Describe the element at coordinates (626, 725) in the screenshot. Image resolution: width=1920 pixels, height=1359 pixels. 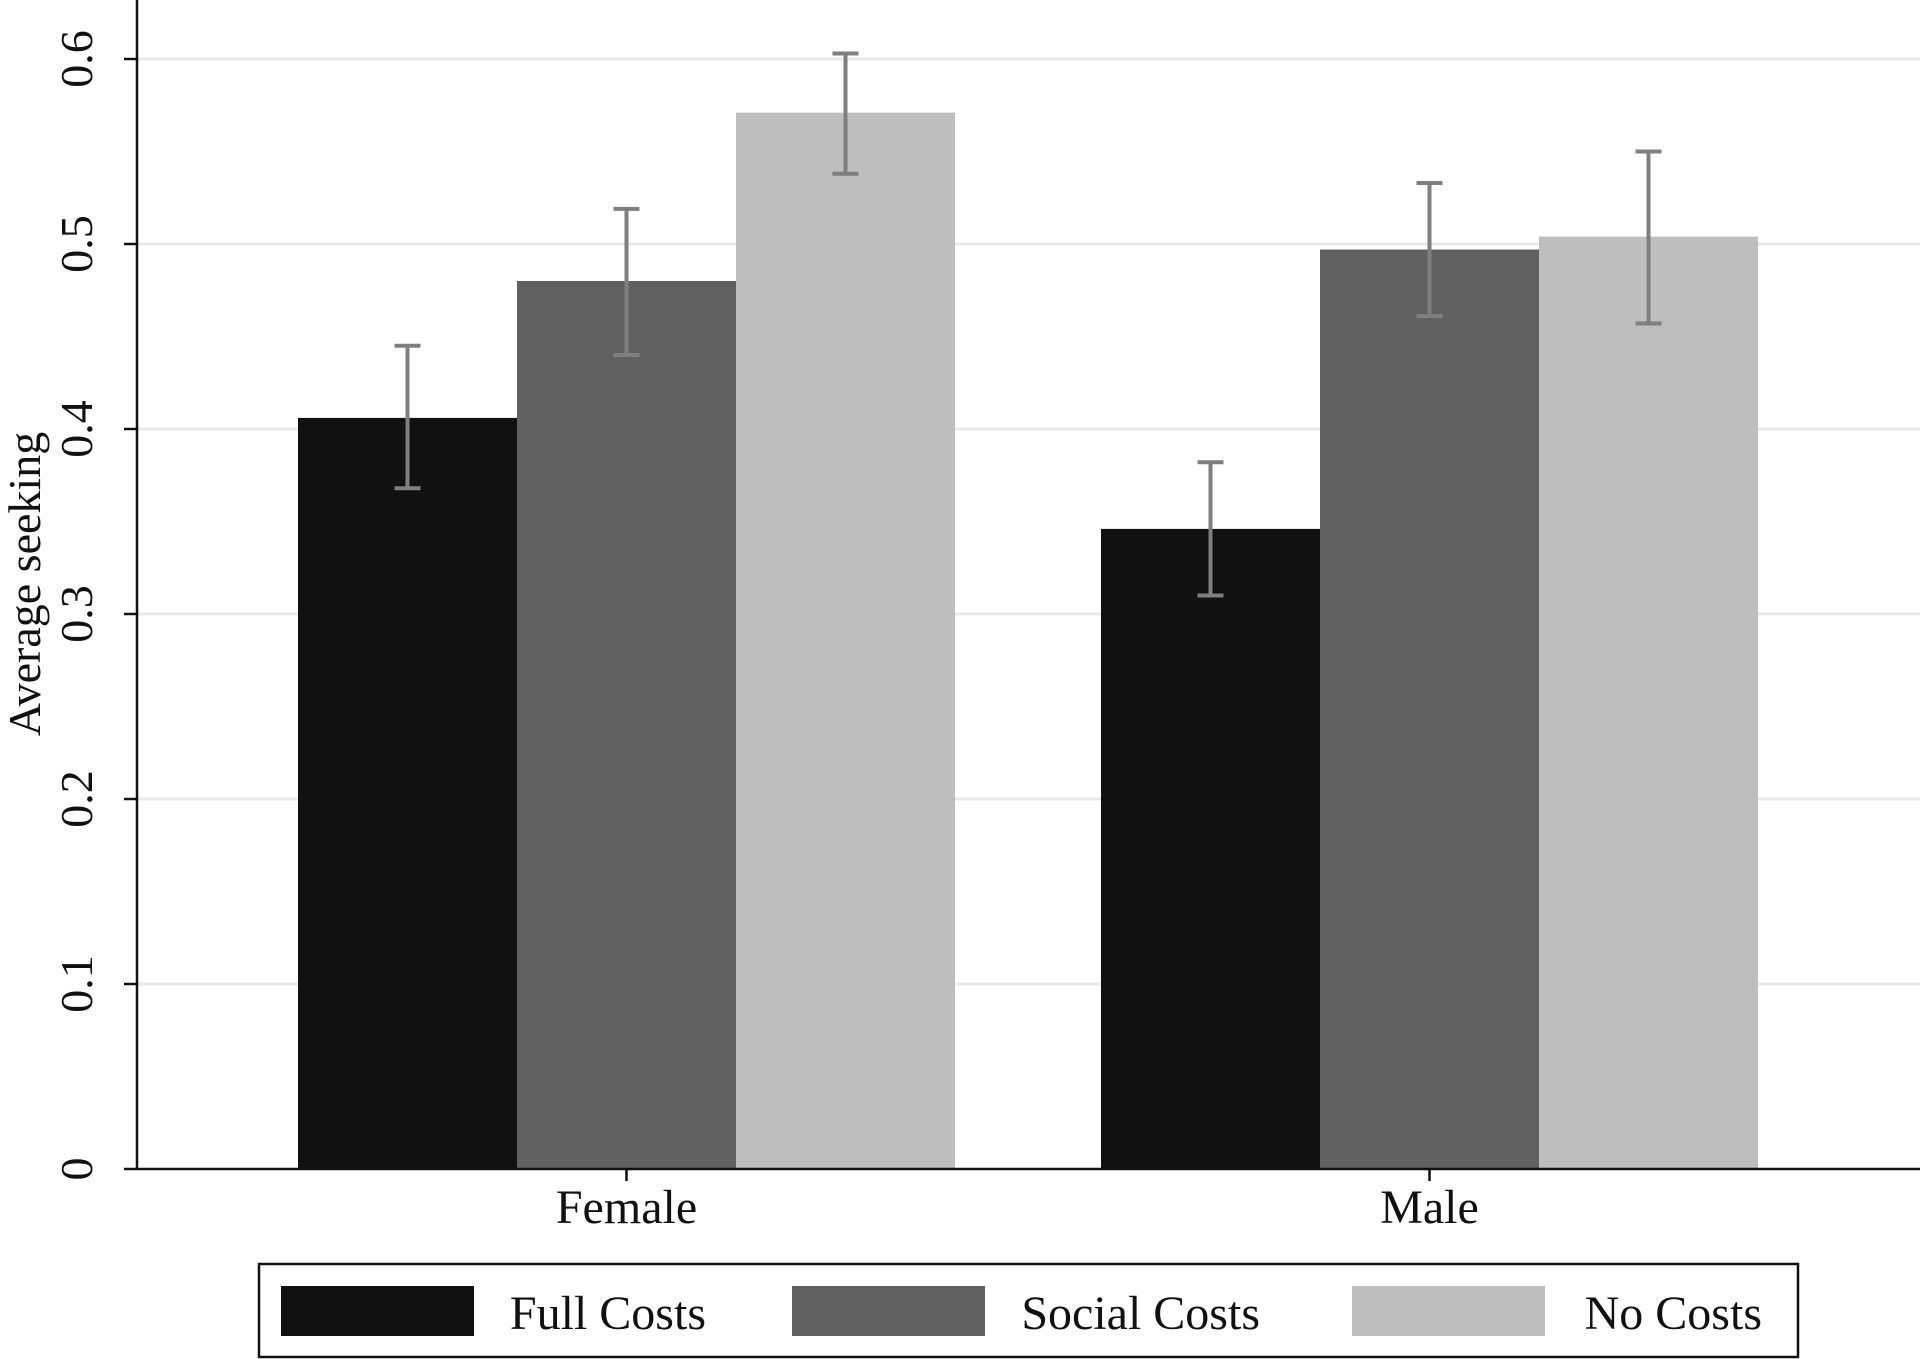
I see `bar-female-social-costs` at that location.